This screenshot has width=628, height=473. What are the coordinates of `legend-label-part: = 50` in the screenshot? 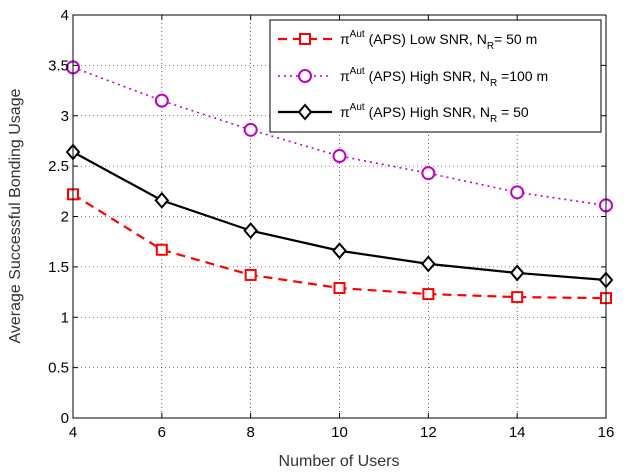 It's located at (513, 112).